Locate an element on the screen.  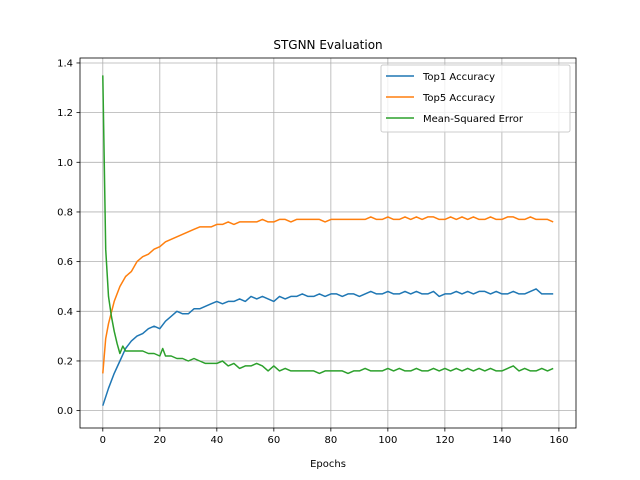
x-axis-label: Epochs is located at coordinates (328, 464).